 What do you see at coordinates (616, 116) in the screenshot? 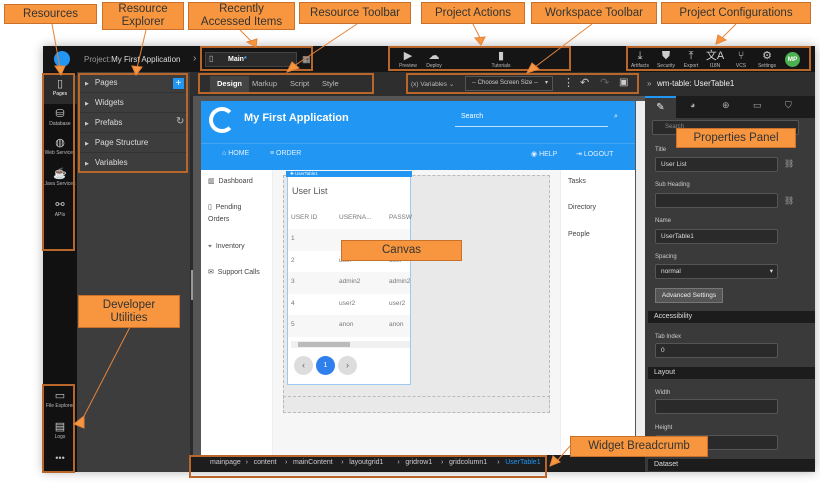
I see `search-icon: ⌕` at bounding box center [616, 116].